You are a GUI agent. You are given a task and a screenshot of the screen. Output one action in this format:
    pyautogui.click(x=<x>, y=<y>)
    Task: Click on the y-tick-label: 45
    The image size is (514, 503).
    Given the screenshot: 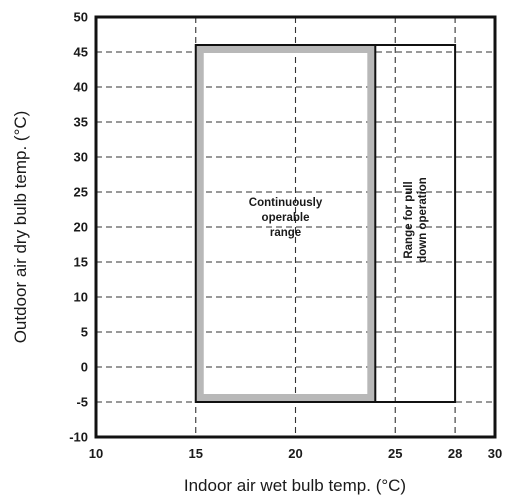 What is the action you would take?
    pyautogui.click(x=81, y=52)
    